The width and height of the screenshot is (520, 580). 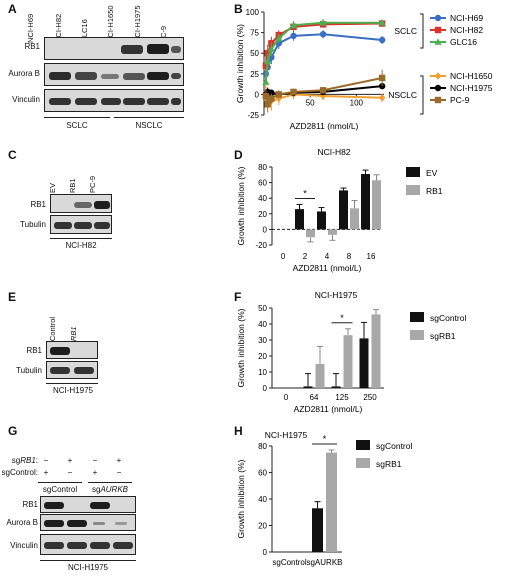 What do you see at coordinates (72, 390) in the screenshot?
I see `cell-line-label: NCI-H1975` at bounding box center [72, 390].